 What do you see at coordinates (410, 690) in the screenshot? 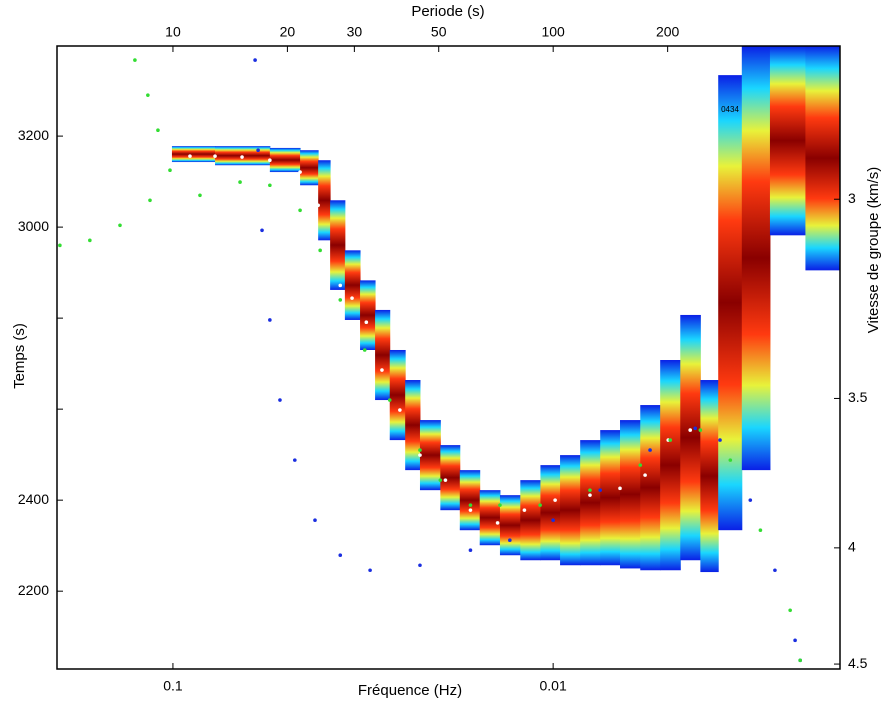
I see `x-axis-label: Fréquence (Hz)` at bounding box center [410, 690].